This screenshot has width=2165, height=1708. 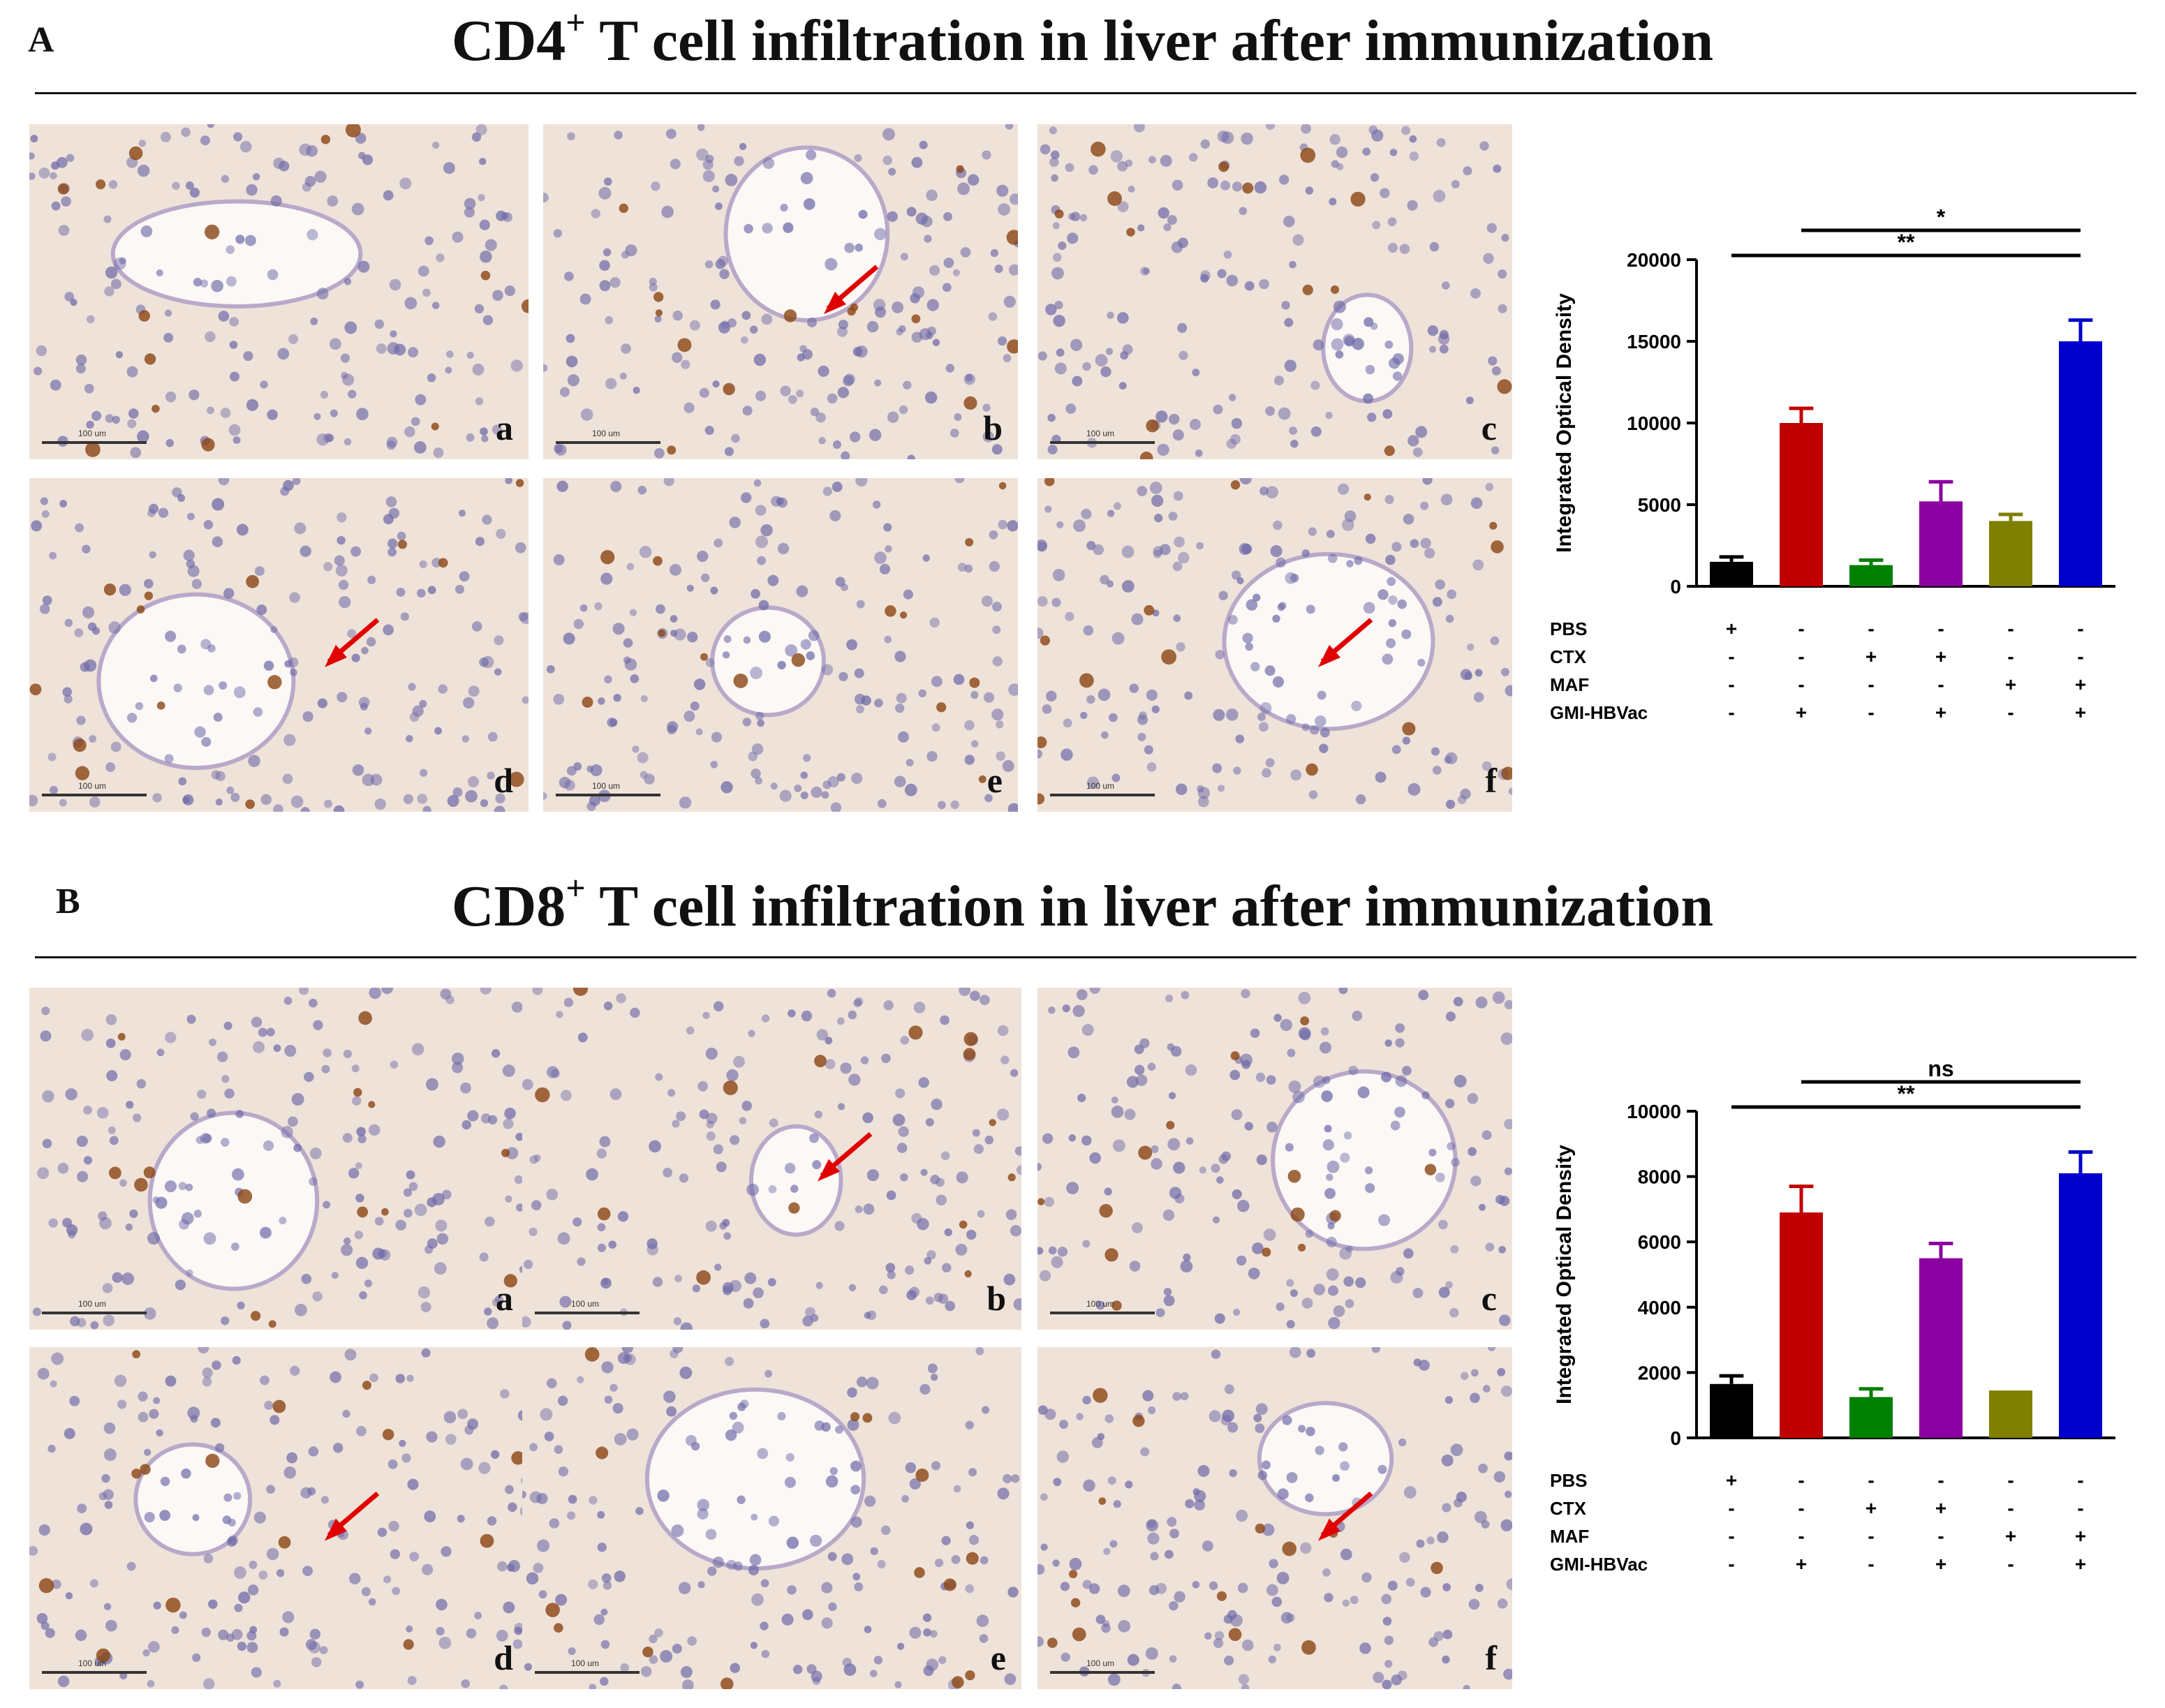 What do you see at coordinates (1274, 1518) in the screenshot?
I see `tissue-texture` at bounding box center [1274, 1518].